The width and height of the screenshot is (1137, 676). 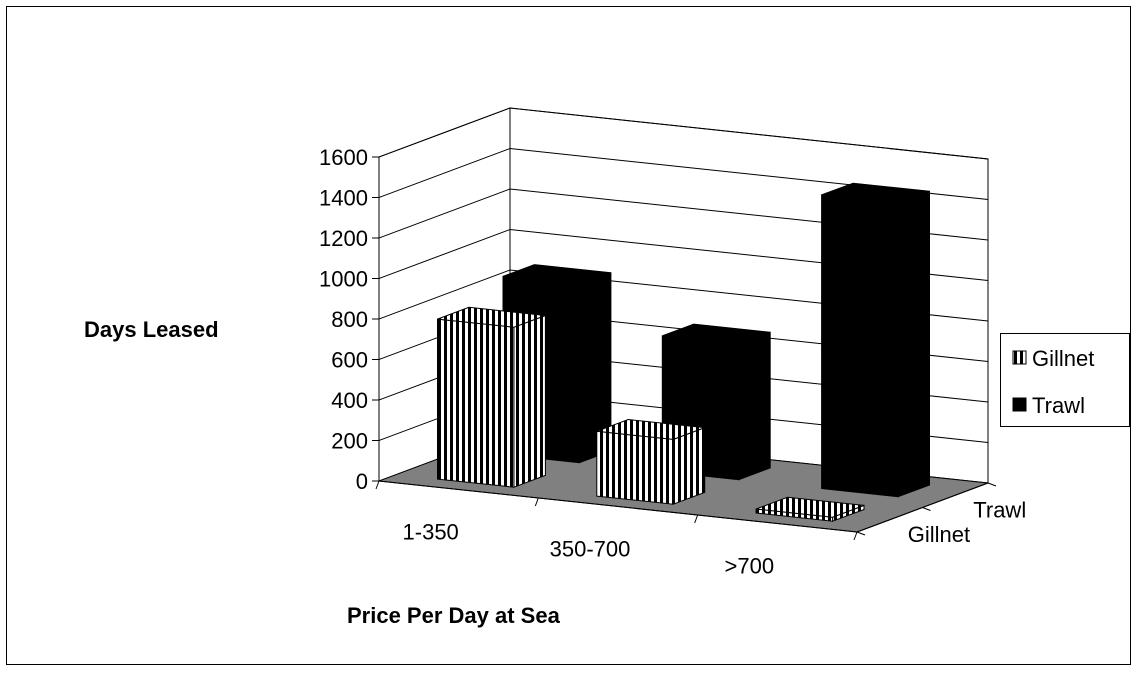 What do you see at coordinates (1019, 404) in the screenshot?
I see `legend-swatch-trawl` at bounding box center [1019, 404].